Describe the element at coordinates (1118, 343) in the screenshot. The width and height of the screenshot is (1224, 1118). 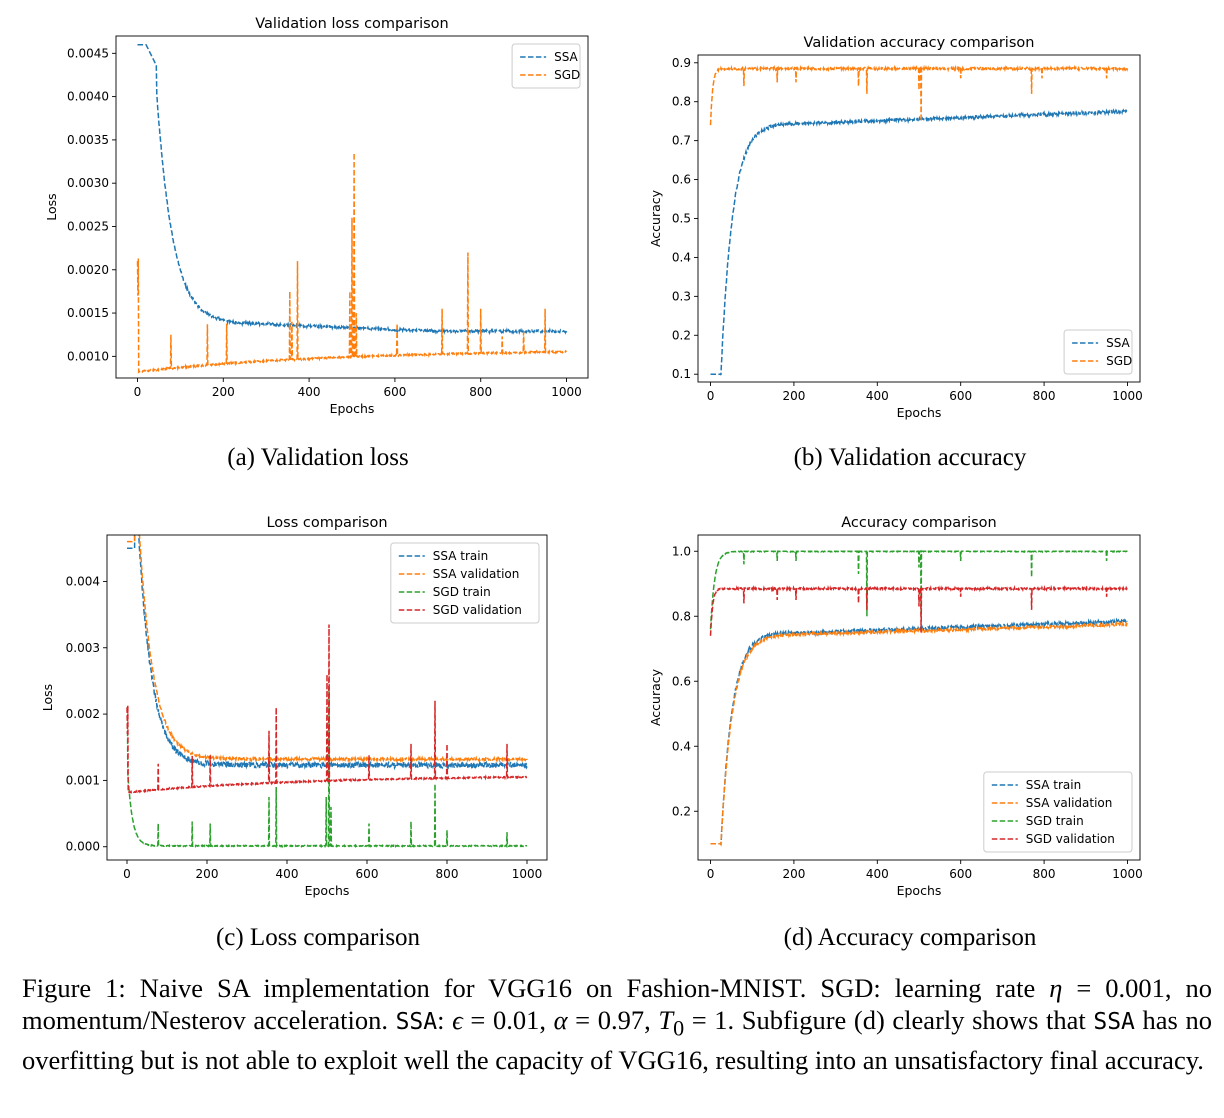
I see `legend-label: SSA` at that location.